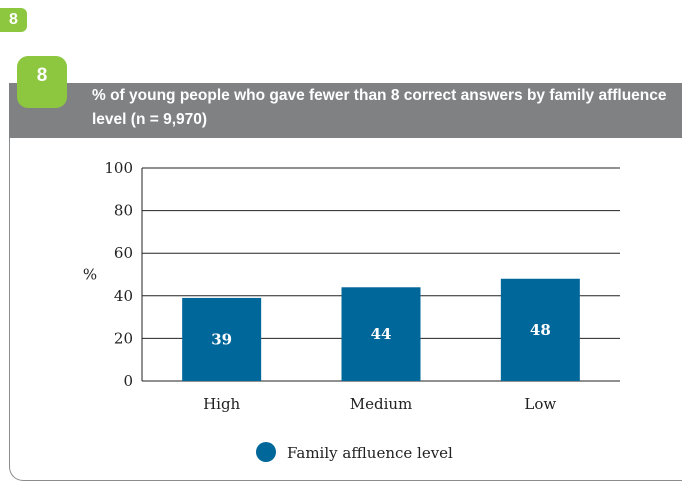 This screenshot has width=682, height=481. What do you see at coordinates (42, 82) in the screenshot?
I see `figure-number-badge: 8` at bounding box center [42, 82].